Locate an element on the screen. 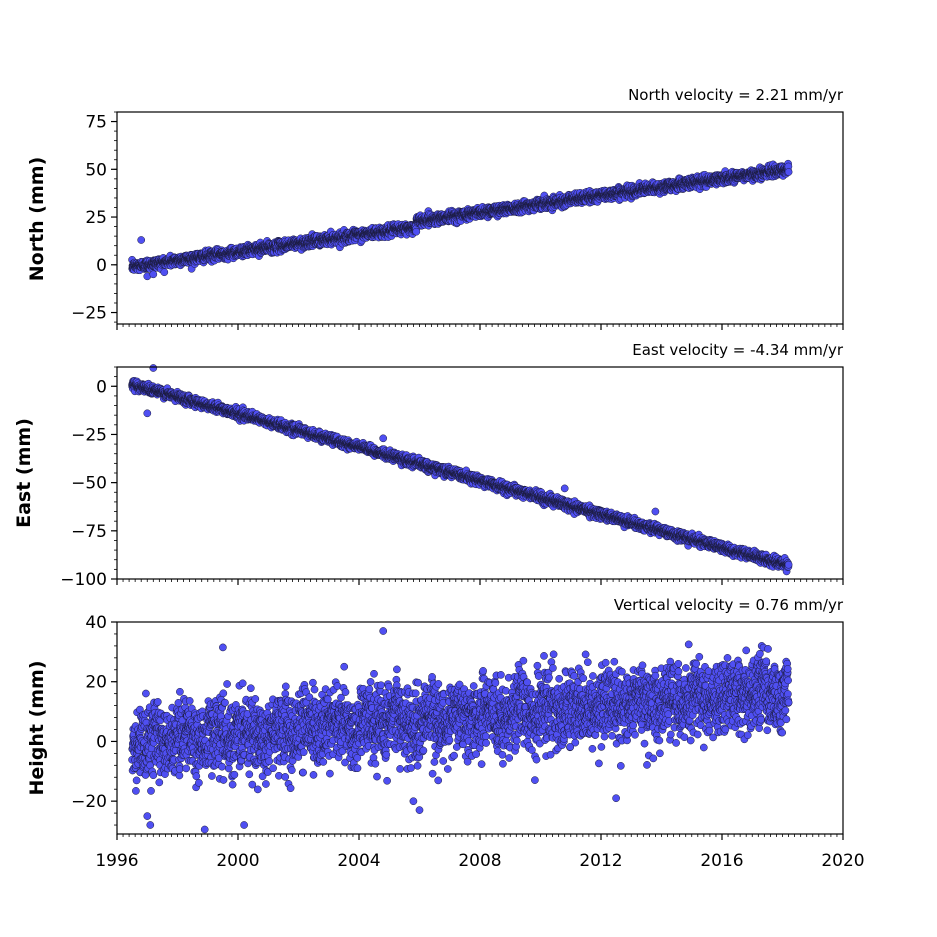 This screenshot has height=937, width=937. ytick-label: −25 is located at coordinates (89, 314).